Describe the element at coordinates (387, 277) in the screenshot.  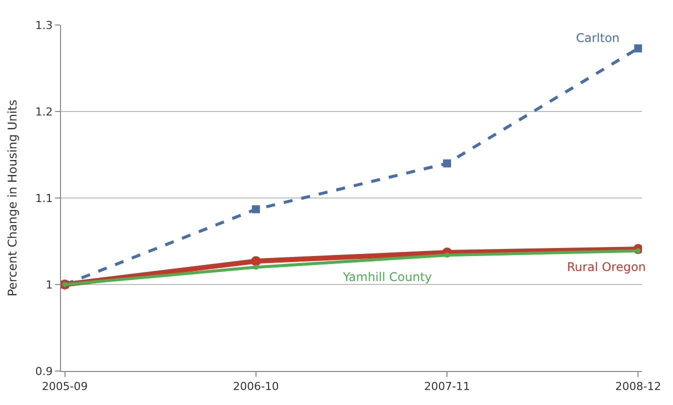
I see `series-label: Yamhill County` at that location.